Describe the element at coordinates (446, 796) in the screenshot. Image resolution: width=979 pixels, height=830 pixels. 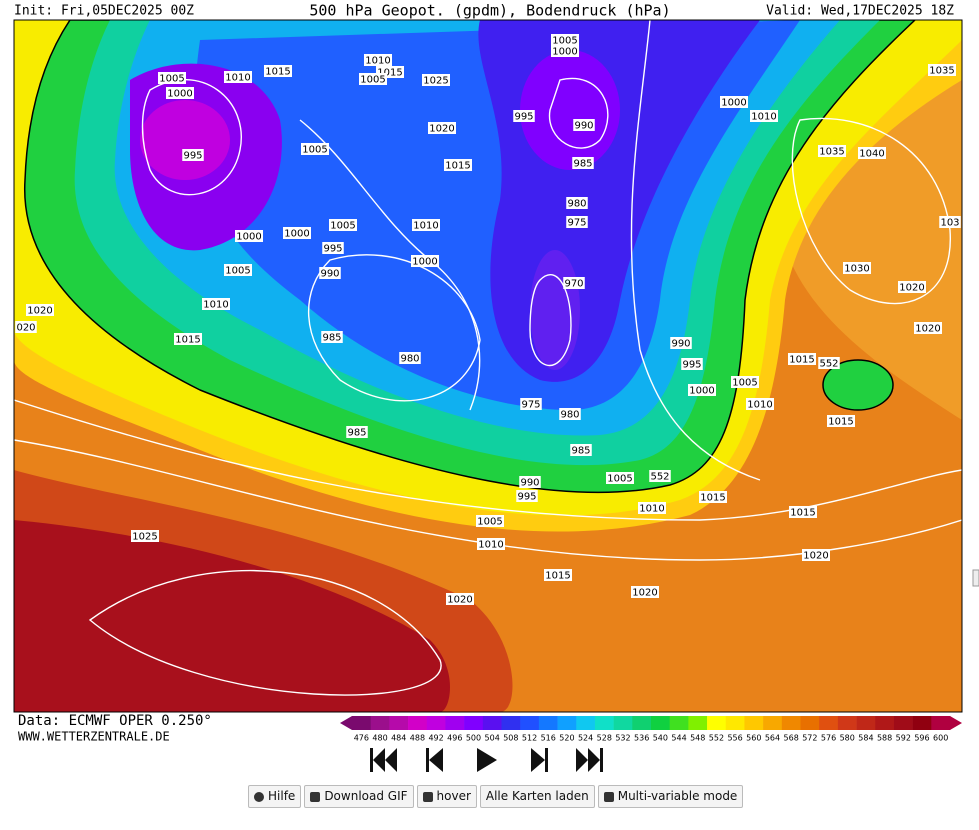
I see `toolbar-button: hover` at that location.